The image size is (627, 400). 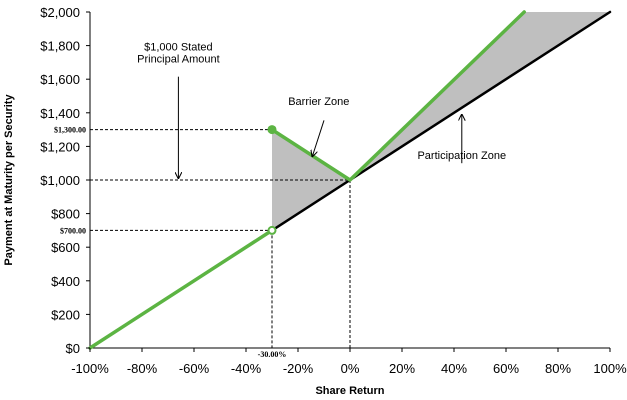 What do you see at coordinates (60, 46) in the screenshot?
I see `y-tick-label: $1,800` at bounding box center [60, 46].